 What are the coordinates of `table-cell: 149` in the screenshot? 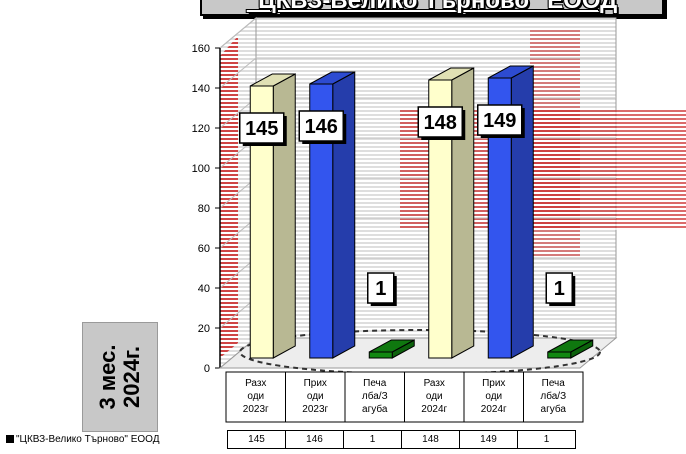 It's located at (488, 439).